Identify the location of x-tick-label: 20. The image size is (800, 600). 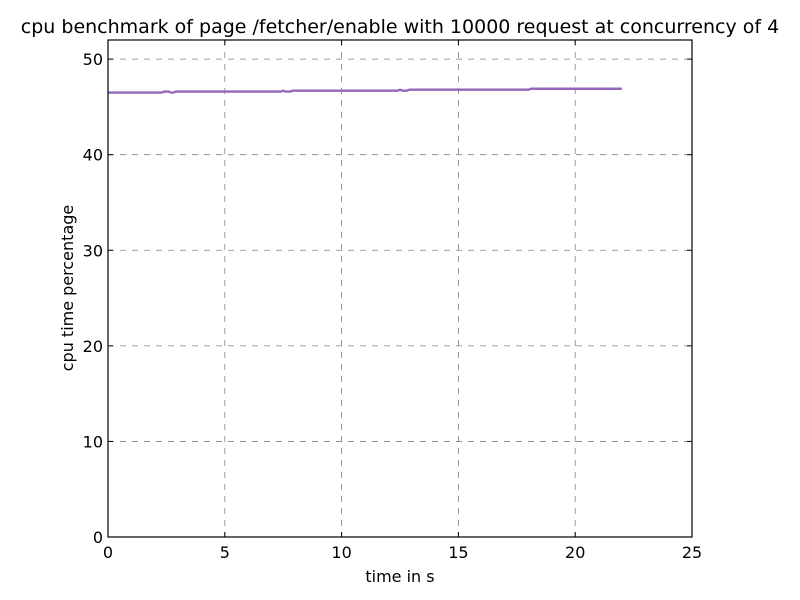
(575, 552).